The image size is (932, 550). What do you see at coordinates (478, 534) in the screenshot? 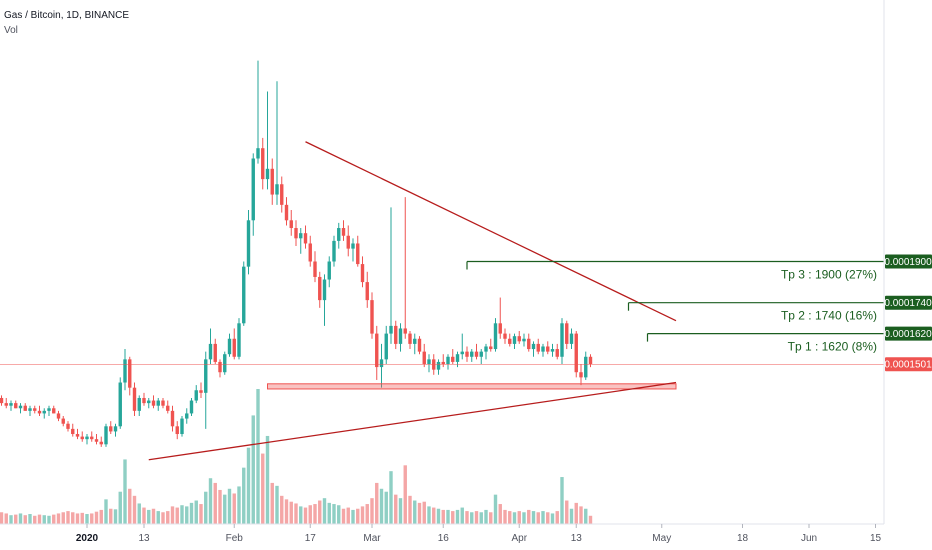
I see `time-axis: 2020 13 Feb 17 Mar 16 Apr 13 May 18 Jun 15` at bounding box center [478, 534].